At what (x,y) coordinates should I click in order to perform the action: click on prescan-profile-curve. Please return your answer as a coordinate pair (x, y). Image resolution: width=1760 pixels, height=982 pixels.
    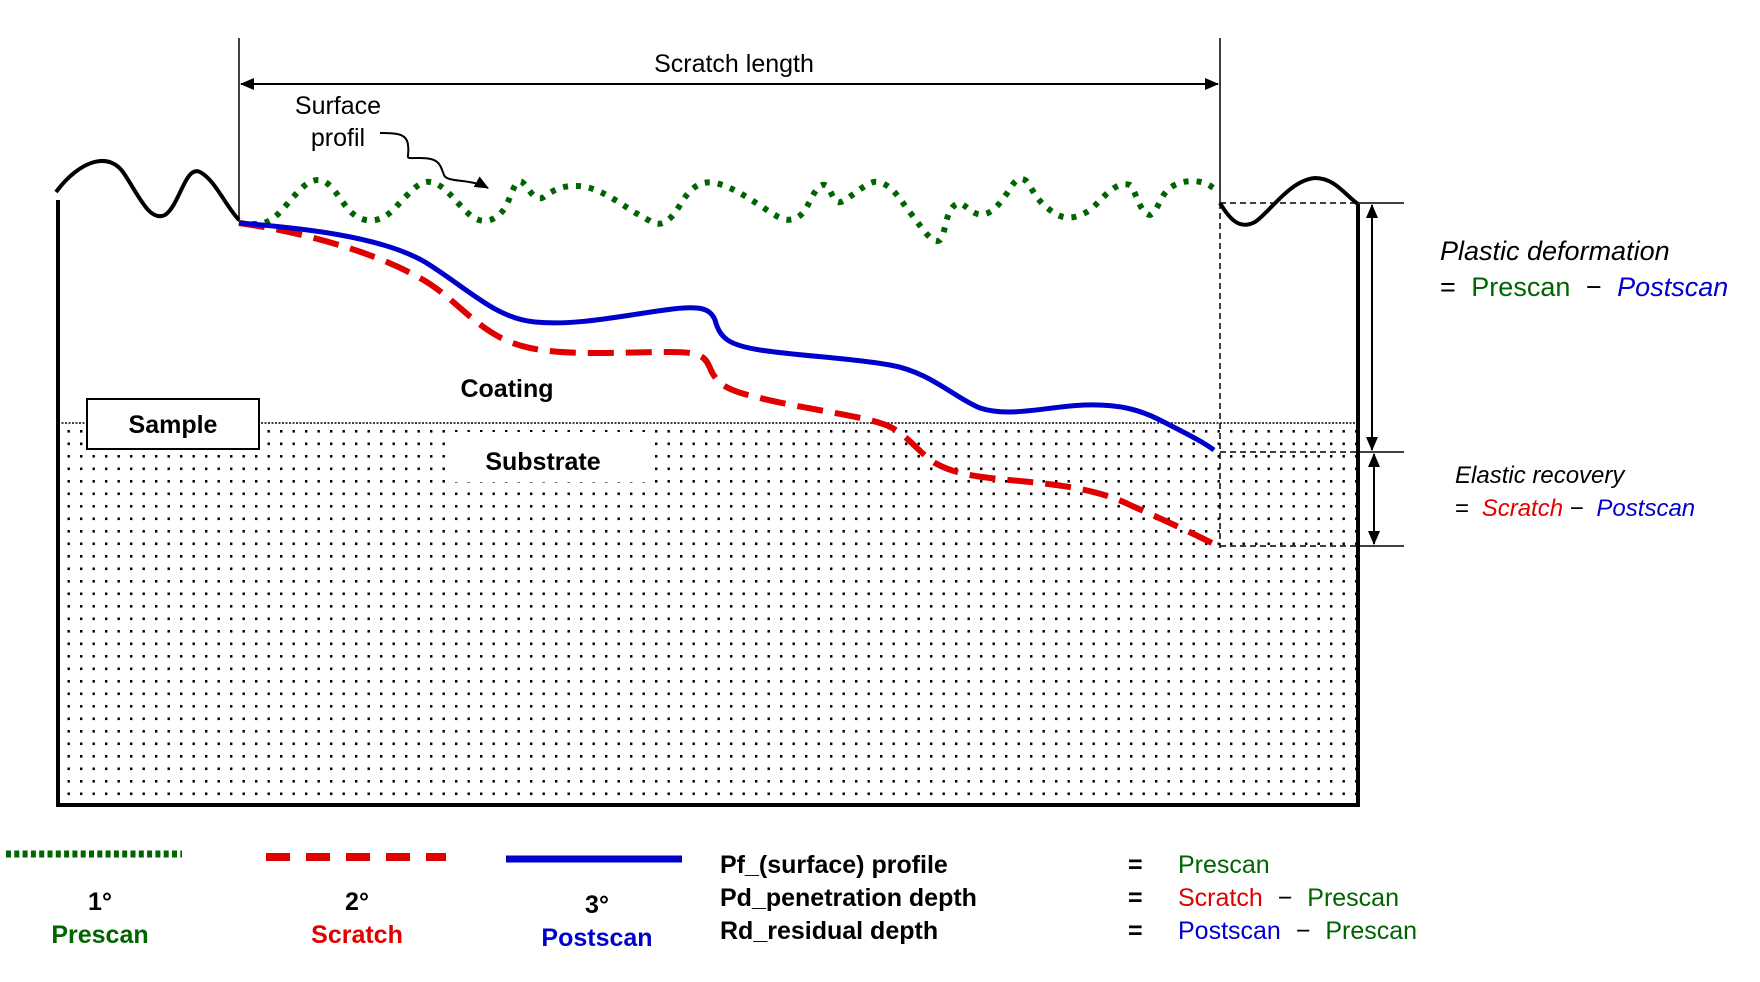
    Looking at the image, I should click on (730, 210).